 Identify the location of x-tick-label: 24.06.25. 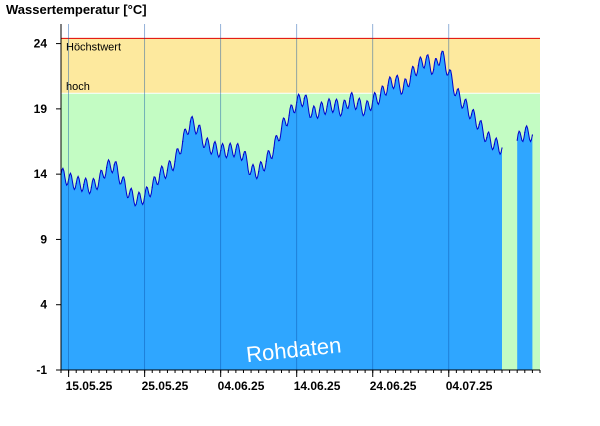
(393, 386).